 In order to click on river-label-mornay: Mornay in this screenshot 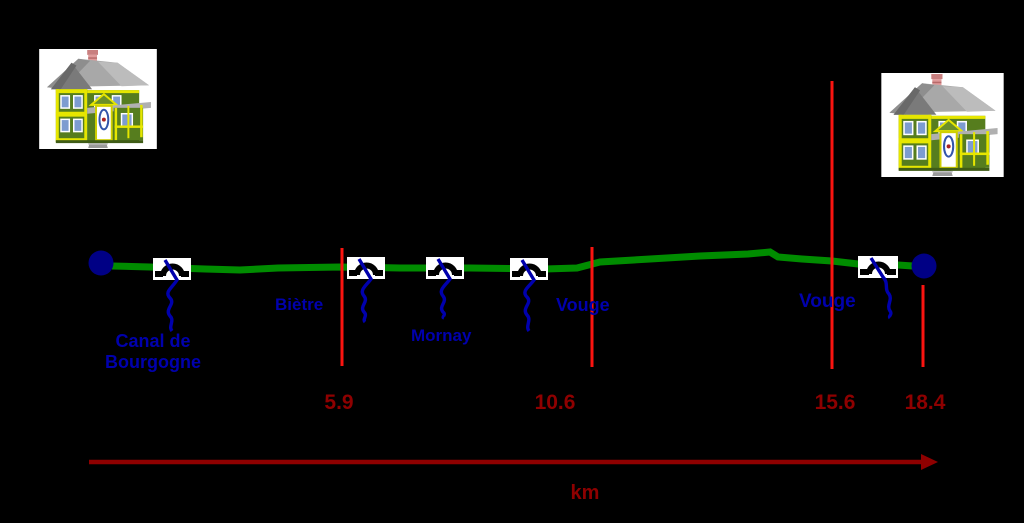, I will do `click(441, 335)`.